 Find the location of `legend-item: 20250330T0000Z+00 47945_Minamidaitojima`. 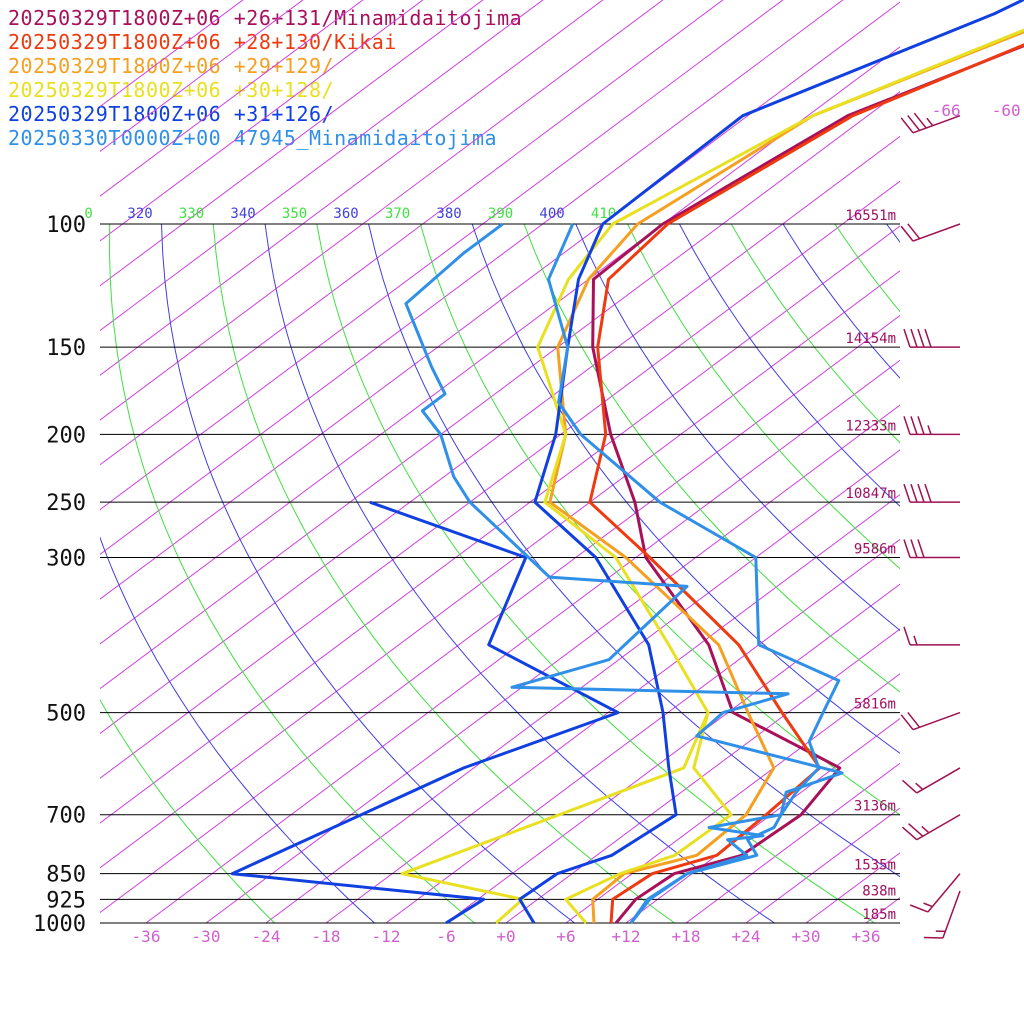

legend-item: 20250330T0000Z+00 47945_Minamidaitojima is located at coordinates (253, 138).